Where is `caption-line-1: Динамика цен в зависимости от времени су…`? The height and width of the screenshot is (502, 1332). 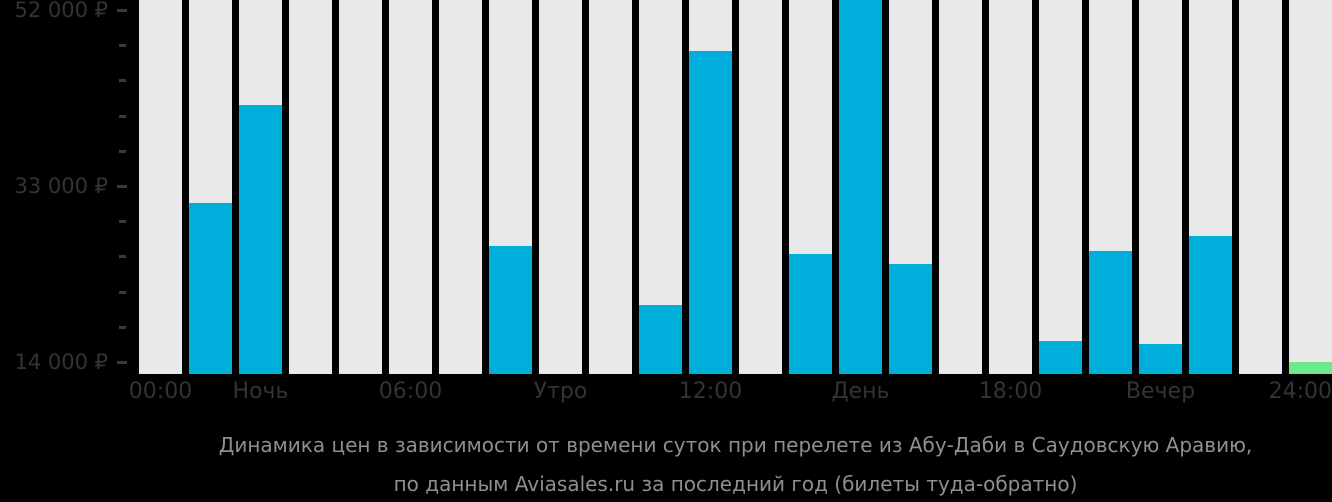 caption-line-1: Динамика цен в зависимости от времени су… is located at coordinates (735, 445).